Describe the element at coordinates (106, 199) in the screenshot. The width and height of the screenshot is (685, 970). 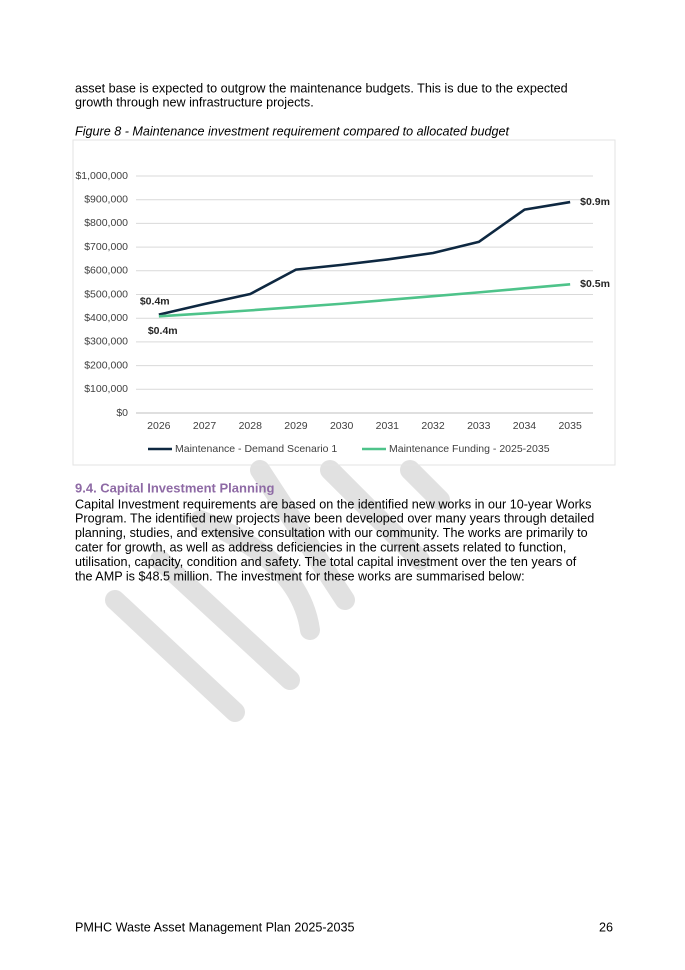
I see `y-tick-label: $900,000` at that location.